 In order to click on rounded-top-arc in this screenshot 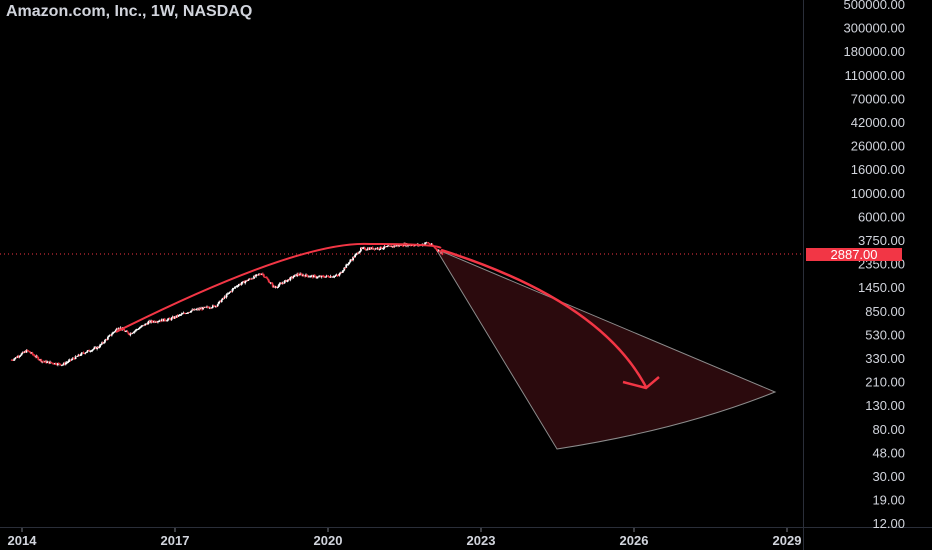, I will do `click(278, 287)`.